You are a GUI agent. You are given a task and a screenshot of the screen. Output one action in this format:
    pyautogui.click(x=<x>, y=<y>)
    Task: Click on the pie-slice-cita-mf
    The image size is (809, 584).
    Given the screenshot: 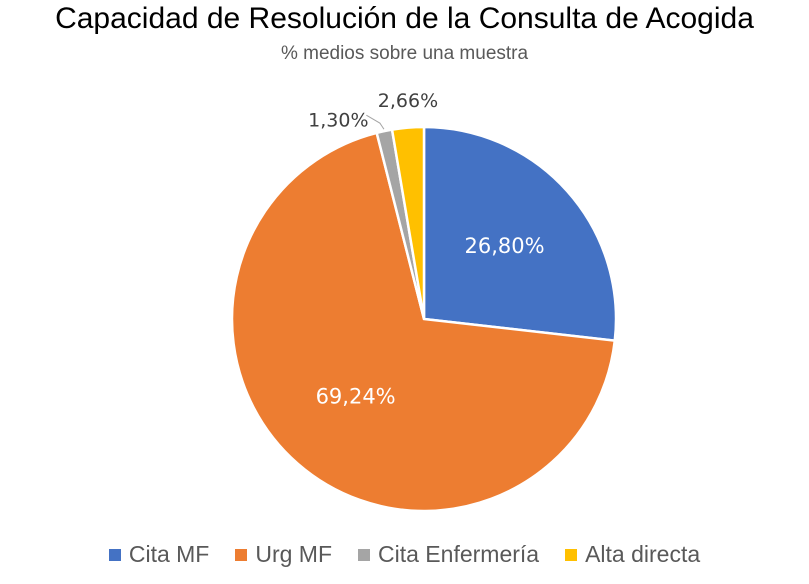 What is the action you would take?
    pyautogui.click(x=520, y=234)
    